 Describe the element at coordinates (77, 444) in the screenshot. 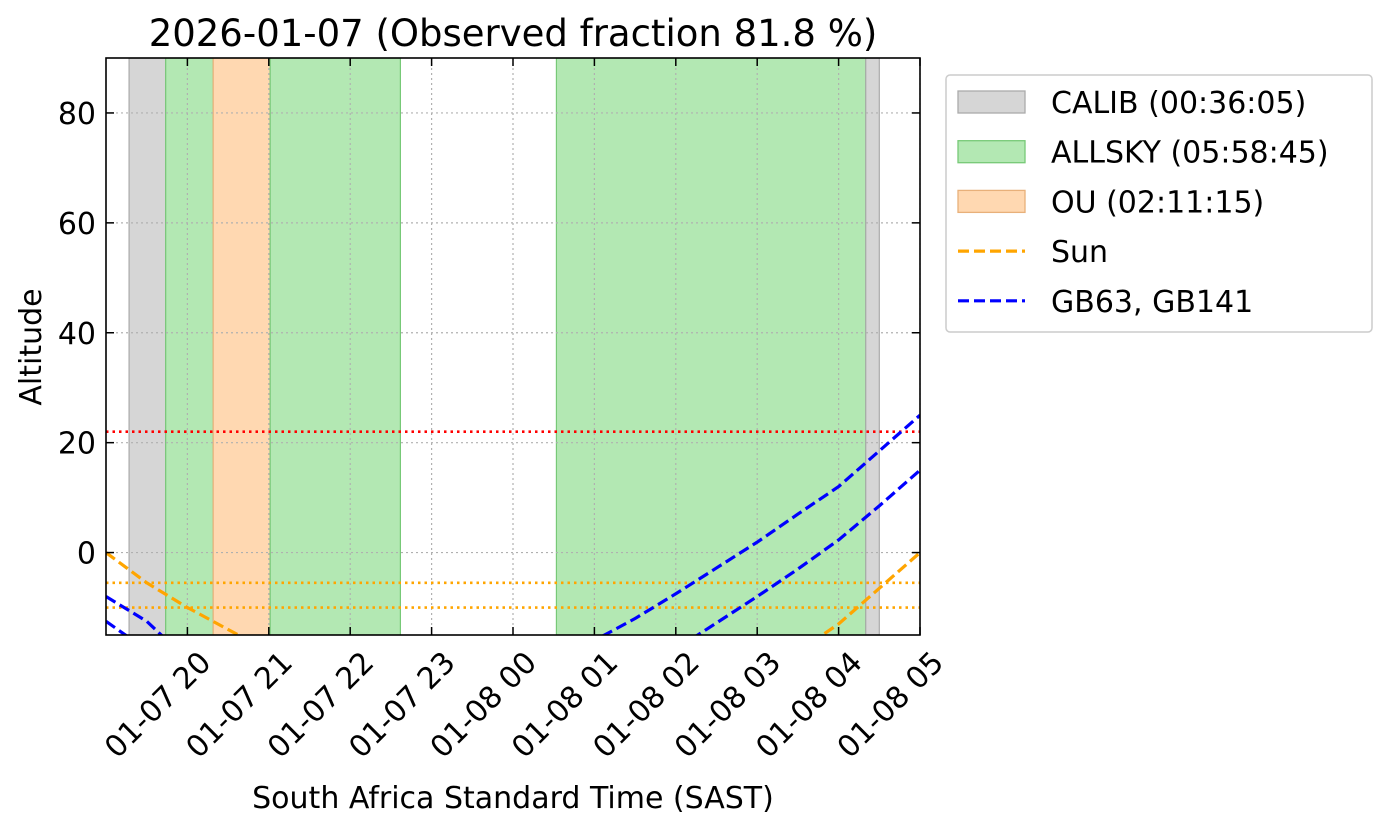

I see `y-tick-label: 20` at that location.